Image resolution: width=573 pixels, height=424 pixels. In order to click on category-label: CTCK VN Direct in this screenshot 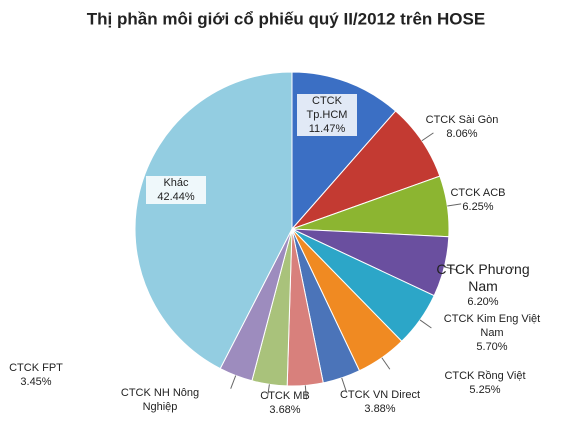, I will do `click(380, 395)`.